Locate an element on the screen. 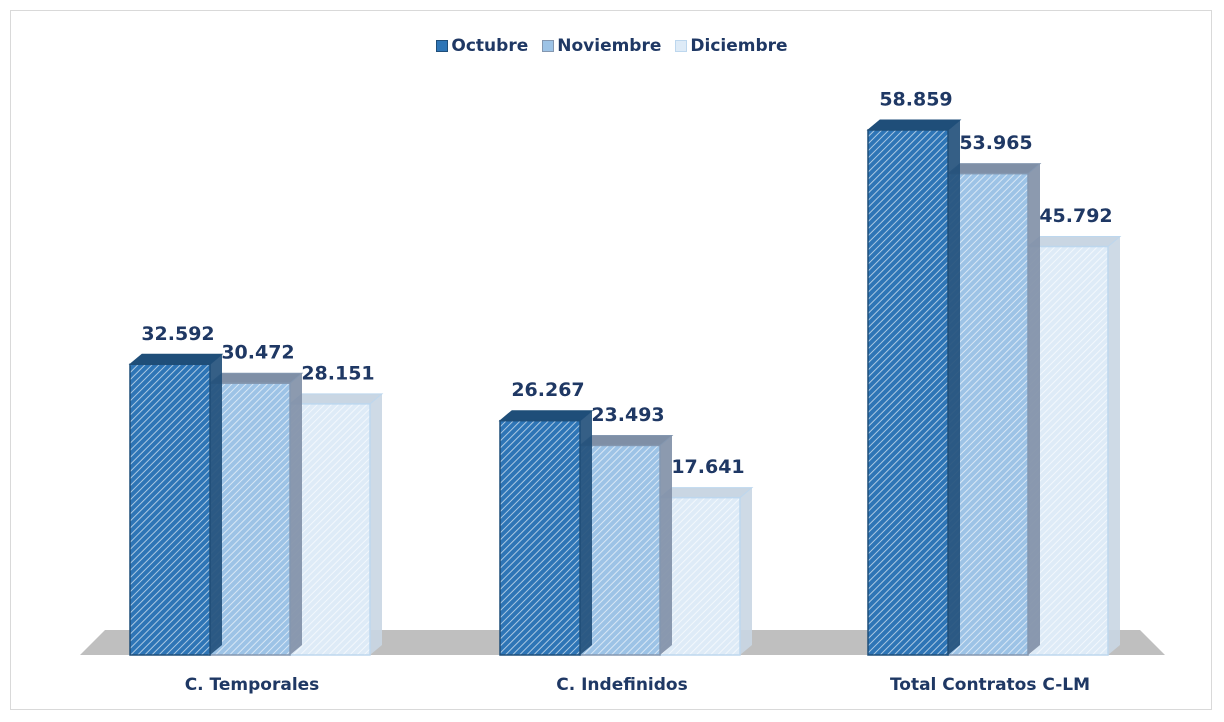 The image size is (1224, 722). data-label: 45.792 is located at coordinates (1075, 216).